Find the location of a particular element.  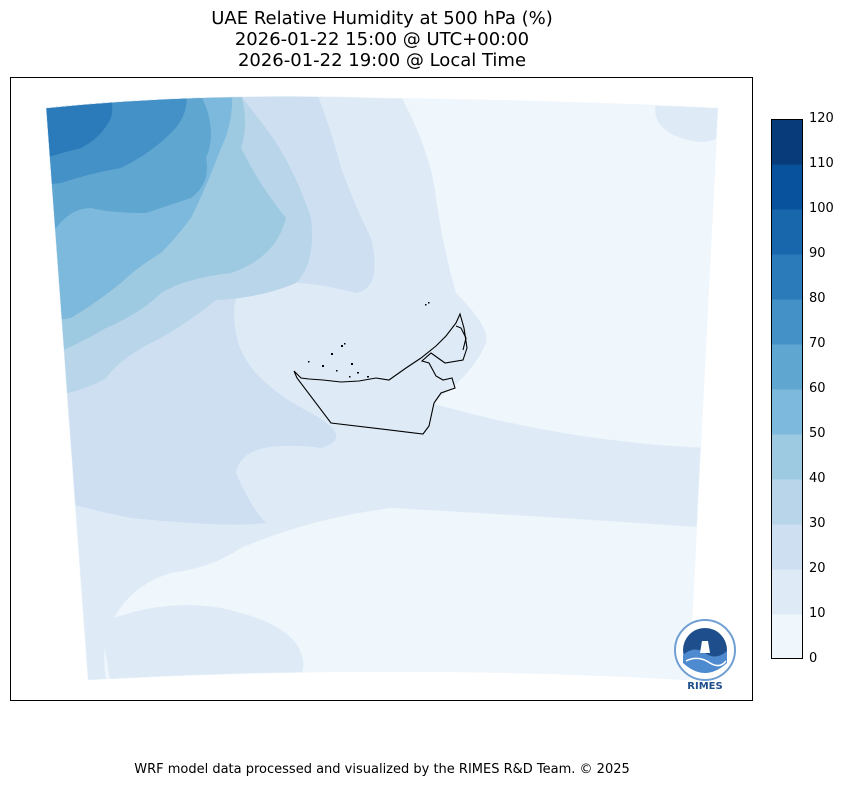

contour-band-10-20-corner is located at coordinates (686, 122).